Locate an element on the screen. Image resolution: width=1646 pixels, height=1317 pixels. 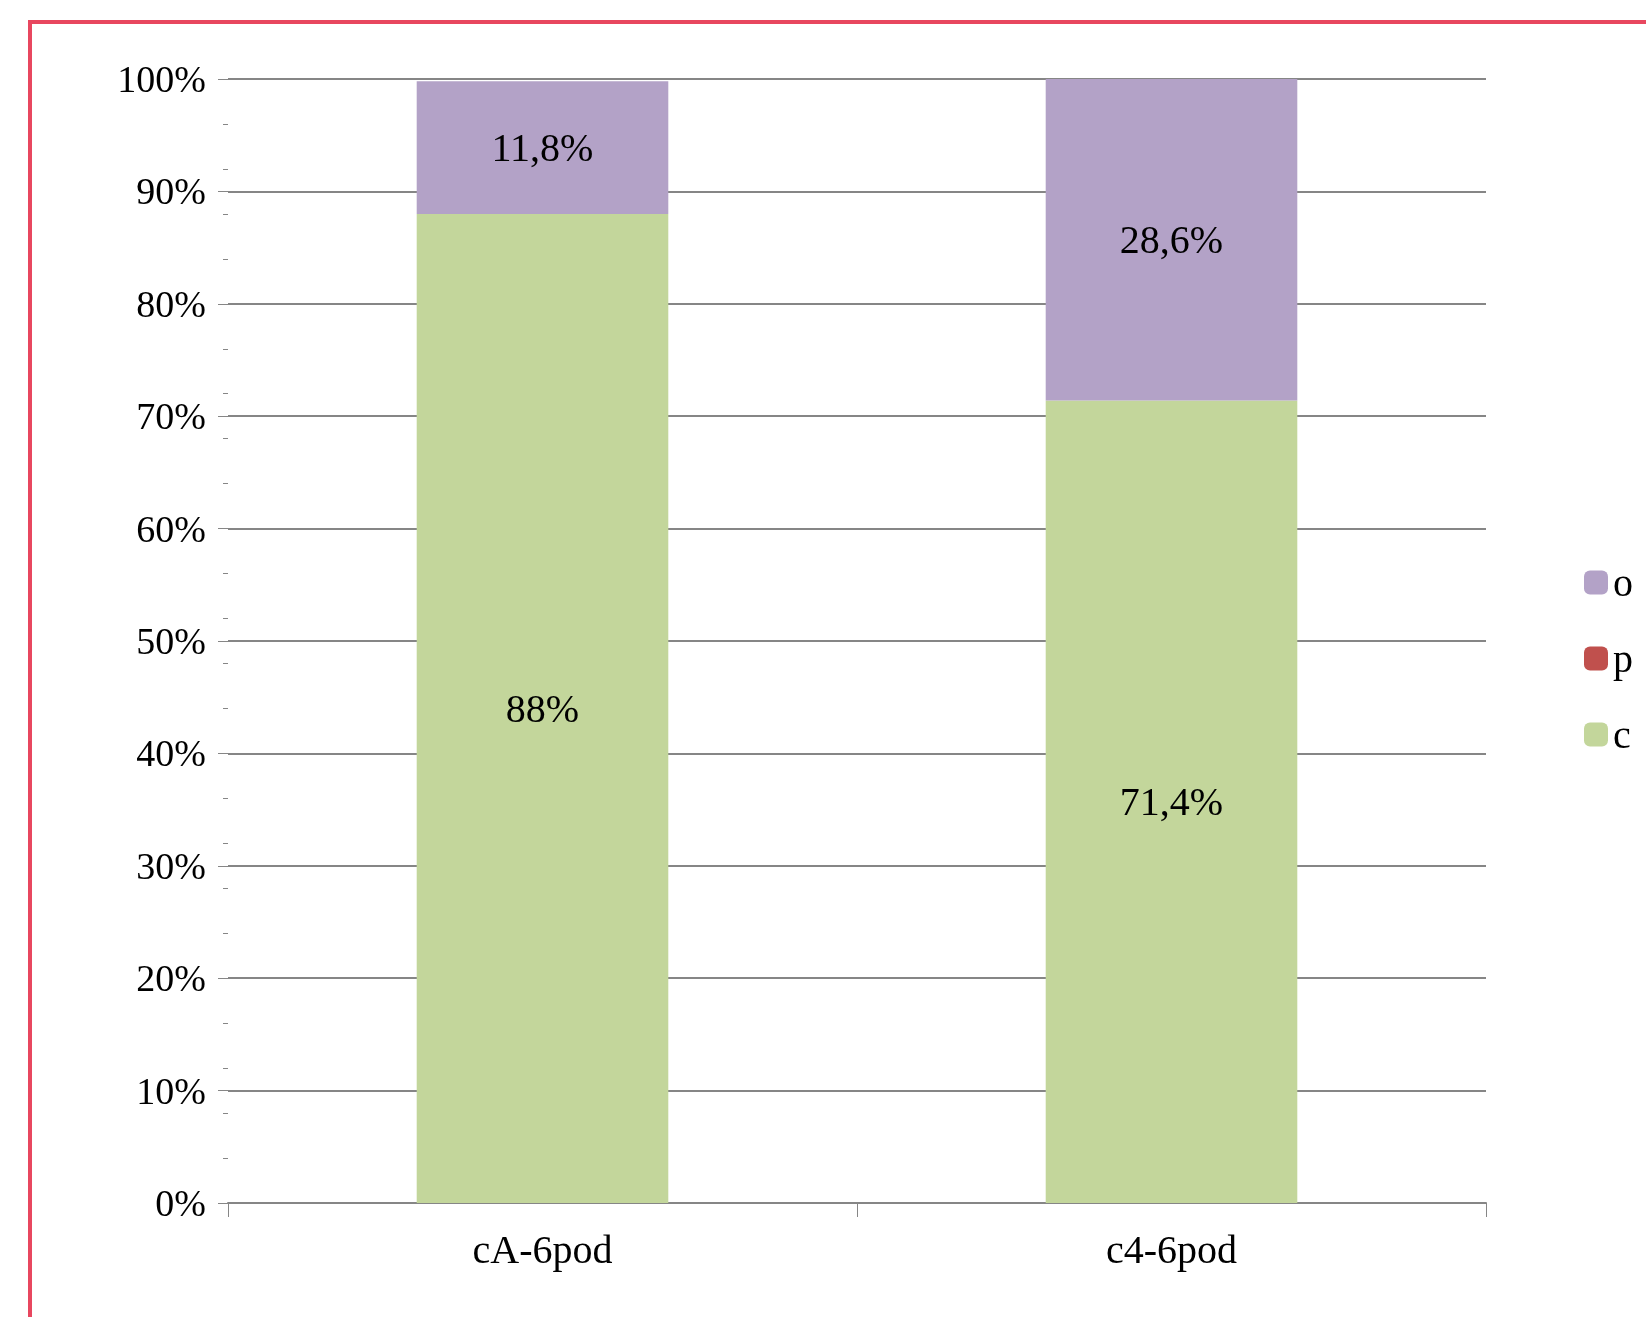
y-tick-label: 100% is located at coordinates (161, 79).